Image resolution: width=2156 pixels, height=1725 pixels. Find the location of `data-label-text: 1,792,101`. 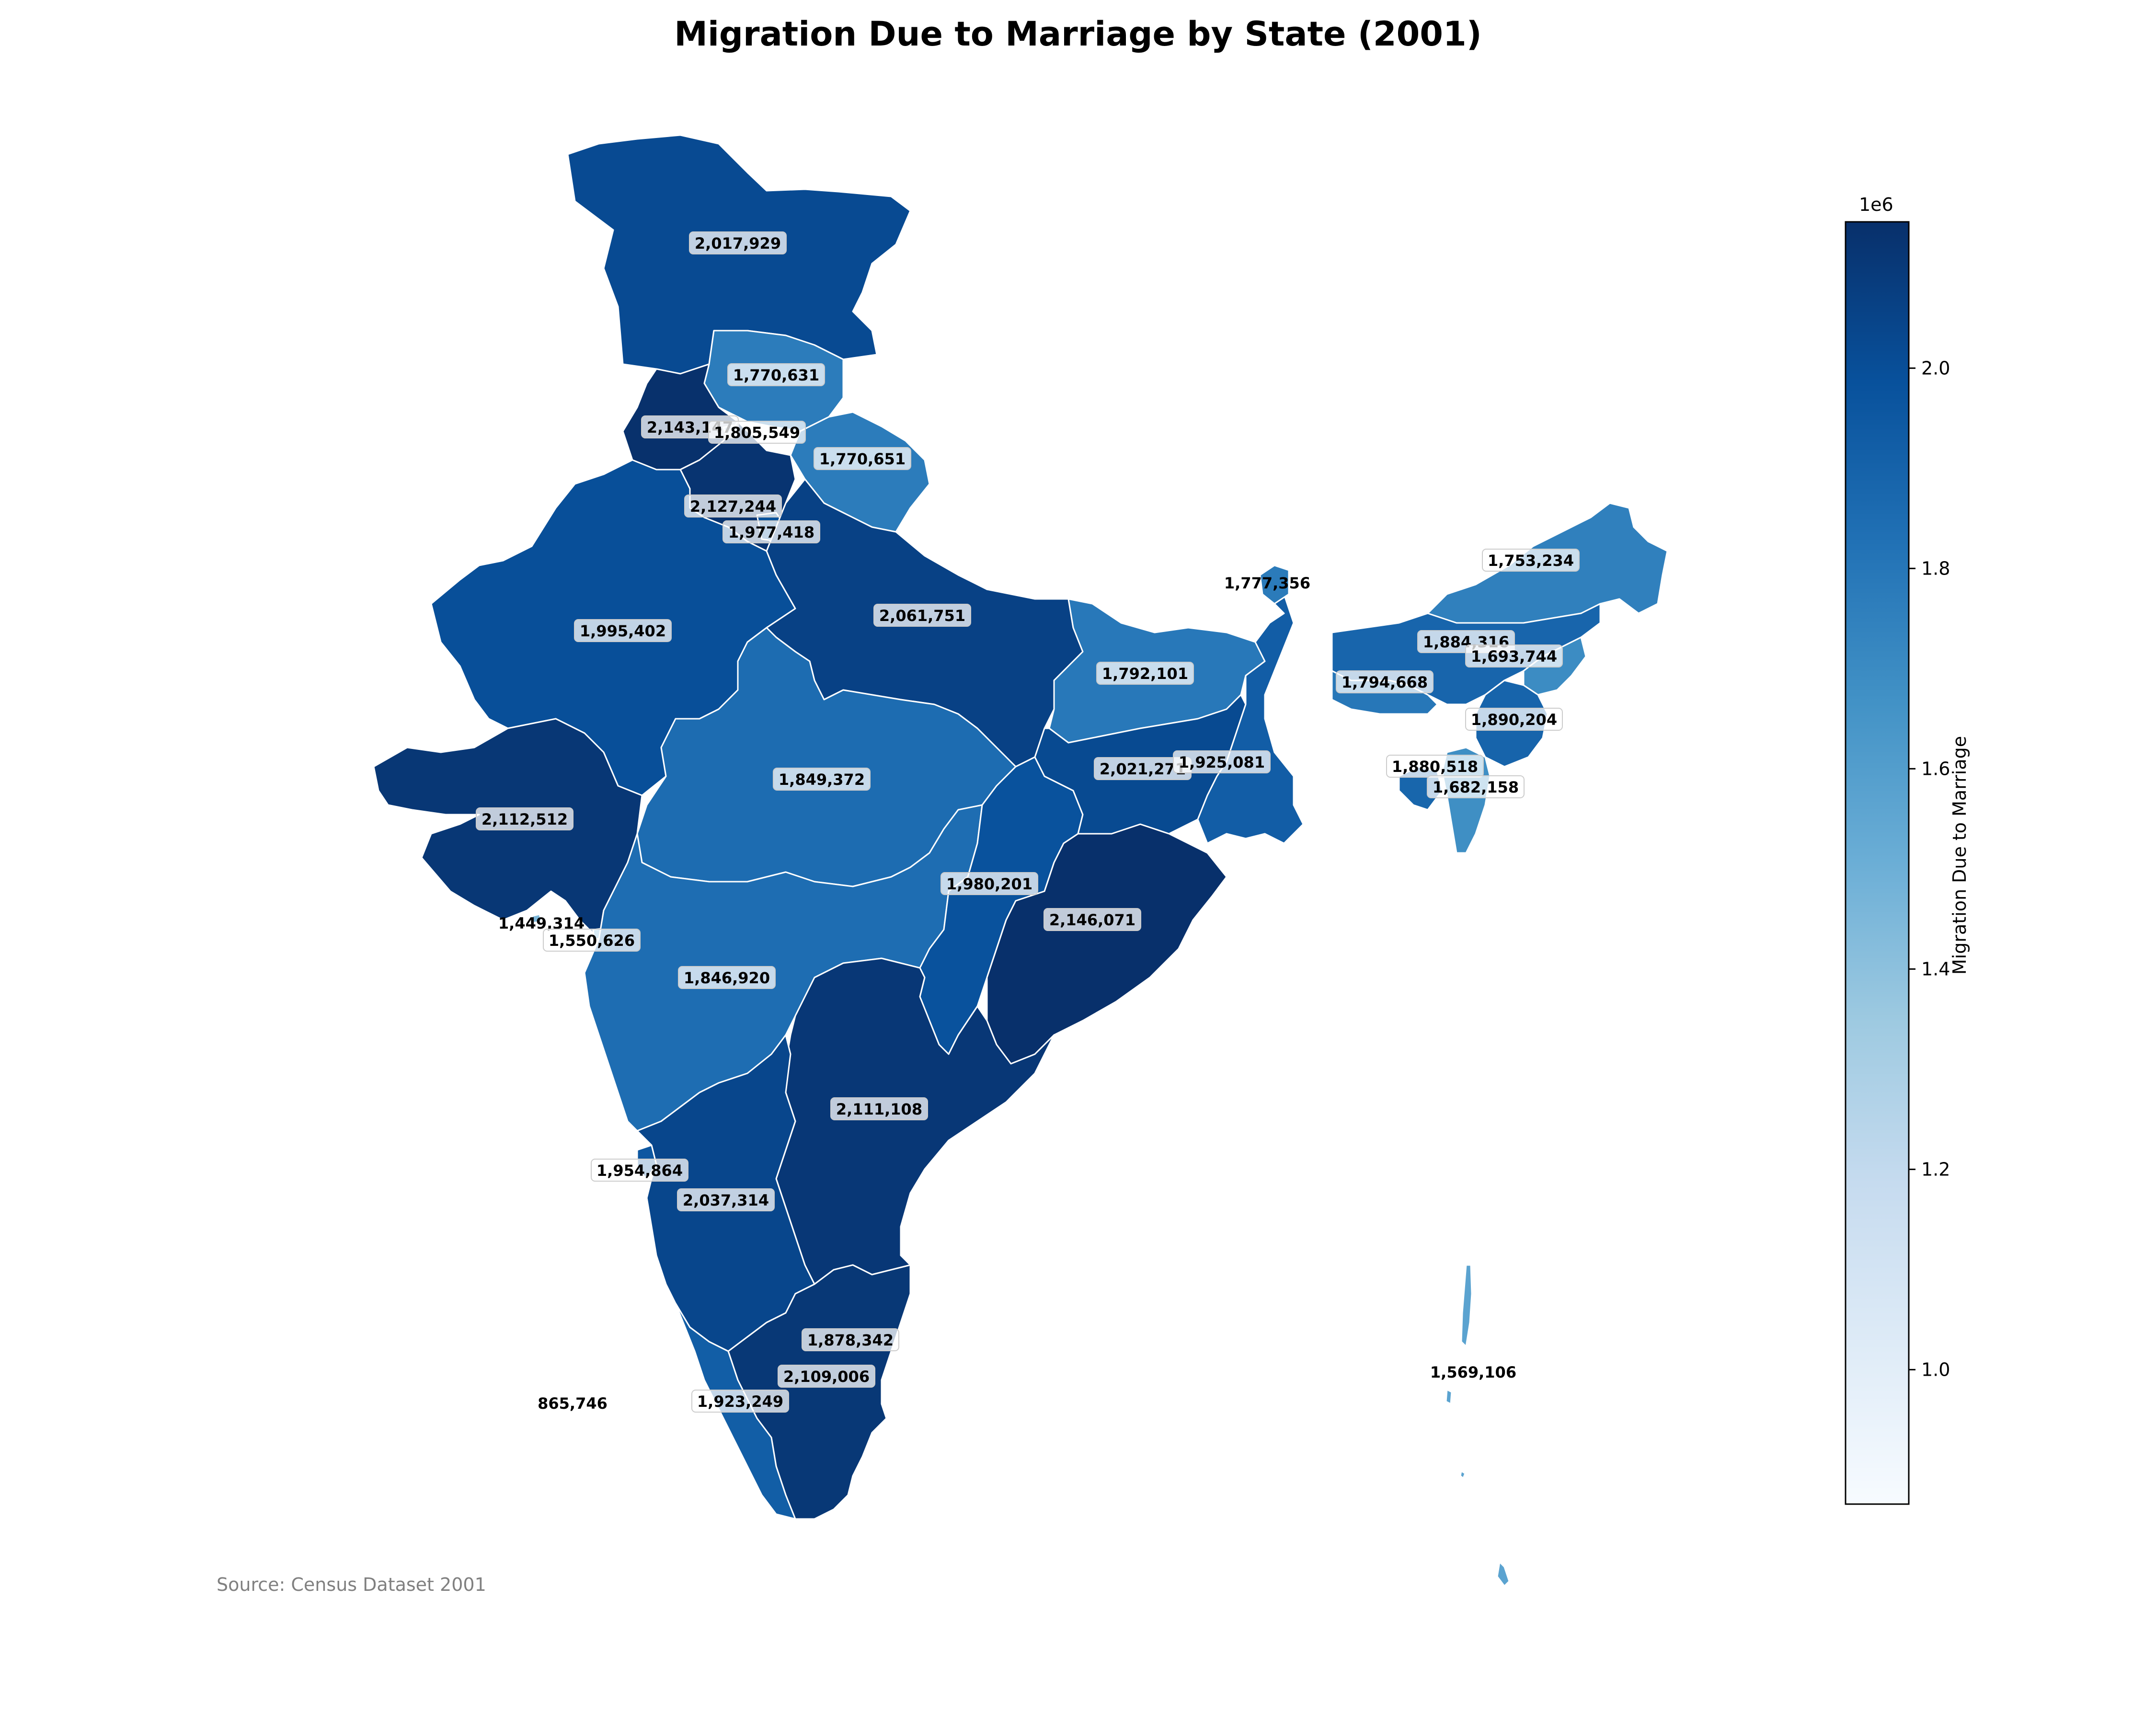

data-label-text: 1,792,101 is located at coordinates (1145, 674).